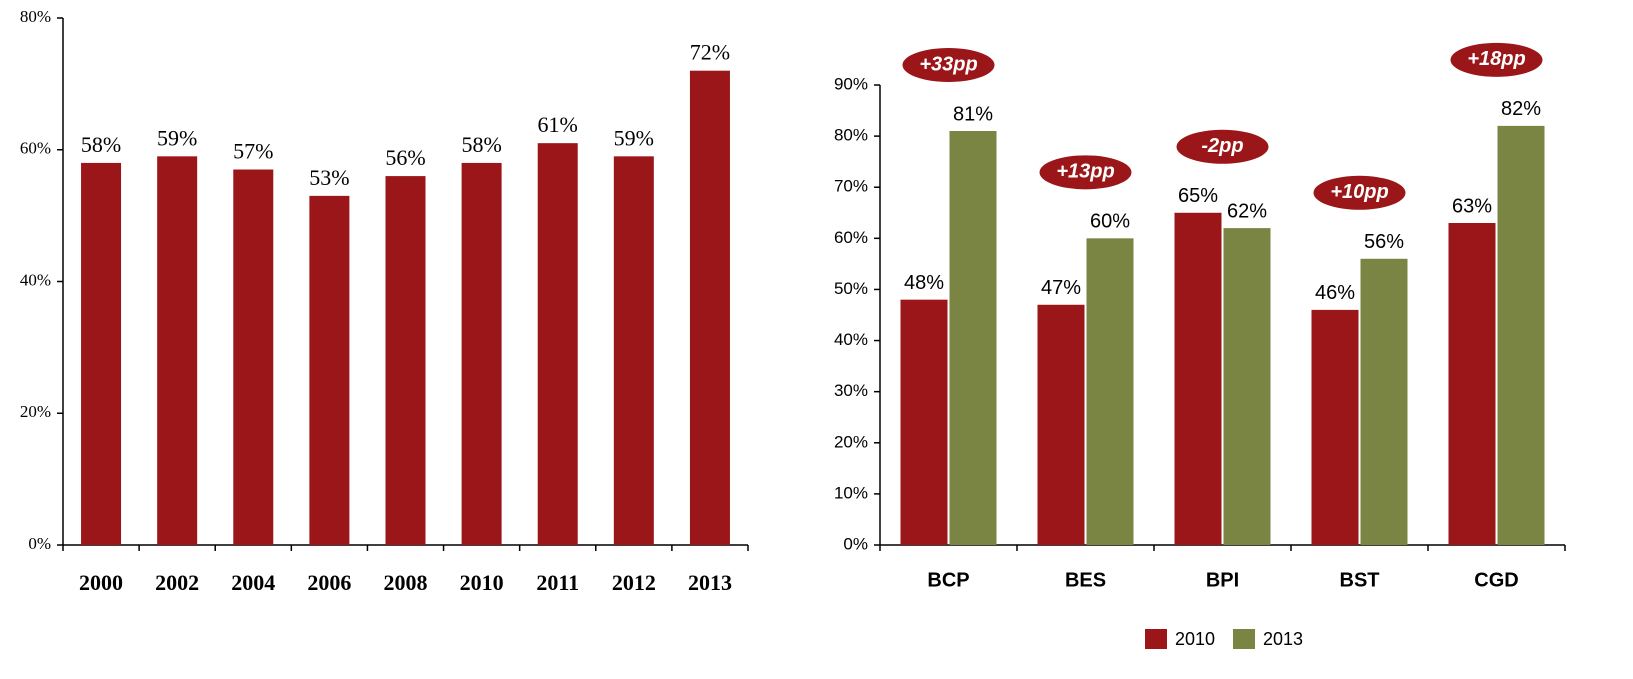  Describe the element at coordinates (1085, 580) in the screenshot. I see `x-tick-label: BES` at that location.